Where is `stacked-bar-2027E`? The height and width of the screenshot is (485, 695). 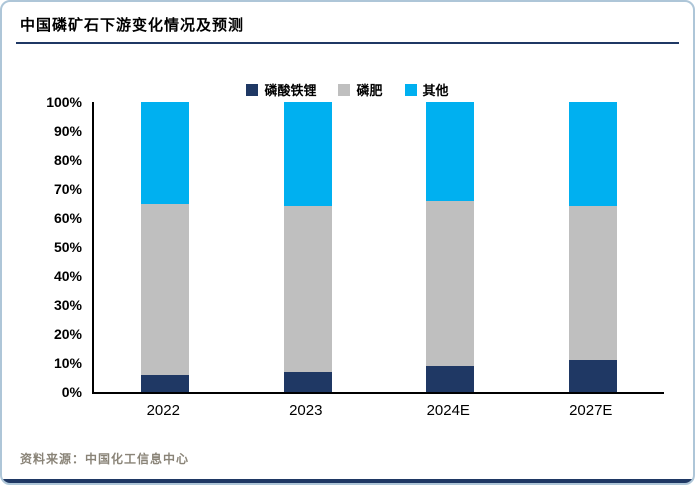 stacked-bar-2027E is located at coordinates (592, 247).